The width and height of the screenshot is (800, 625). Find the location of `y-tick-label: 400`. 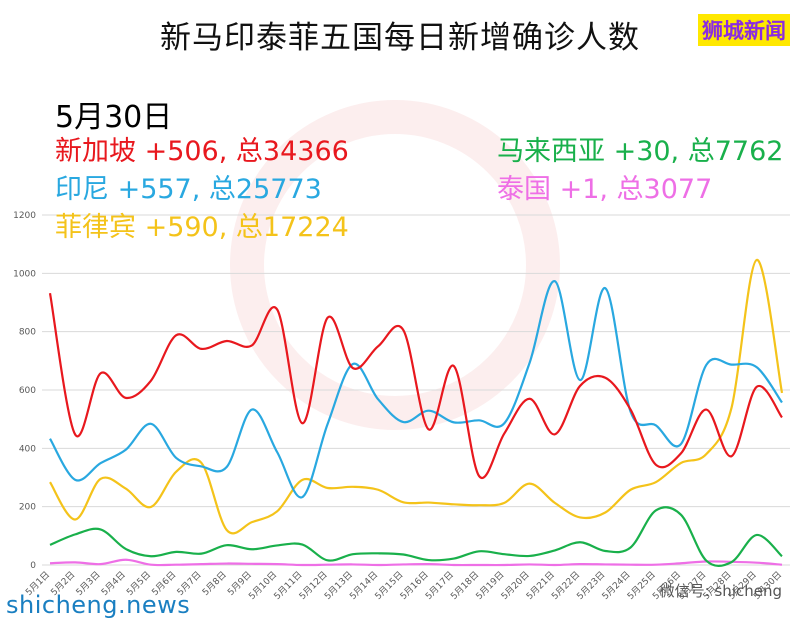

y-tick-label: 400 is located at coordinates (27, 449).